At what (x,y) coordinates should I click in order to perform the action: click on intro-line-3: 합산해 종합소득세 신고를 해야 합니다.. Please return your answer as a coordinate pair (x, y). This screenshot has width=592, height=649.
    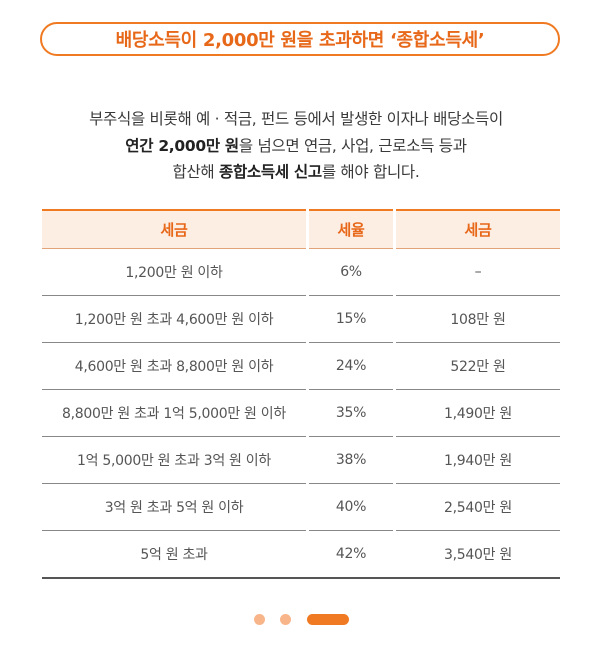
    Looking at the image, I should click on (296, 172).